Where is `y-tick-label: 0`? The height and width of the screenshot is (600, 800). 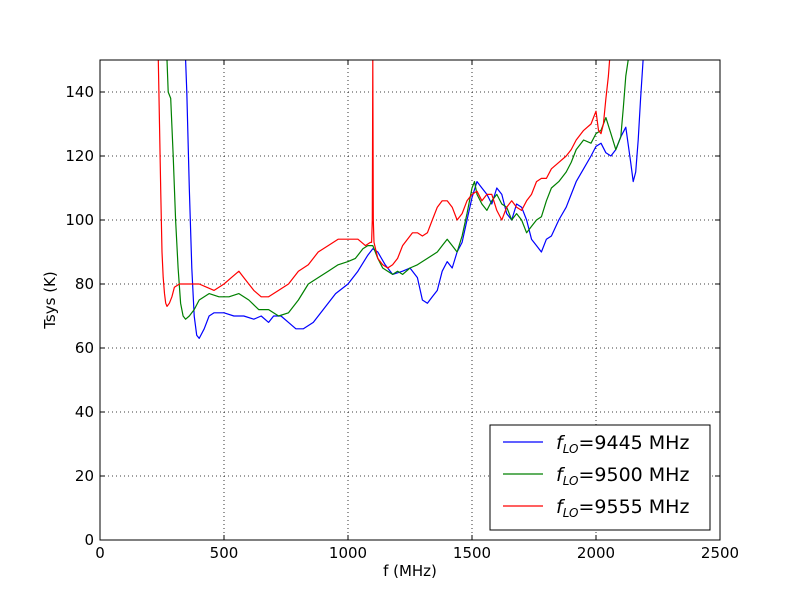 y-tick-label: 0 is located at coordinates (89, 540).